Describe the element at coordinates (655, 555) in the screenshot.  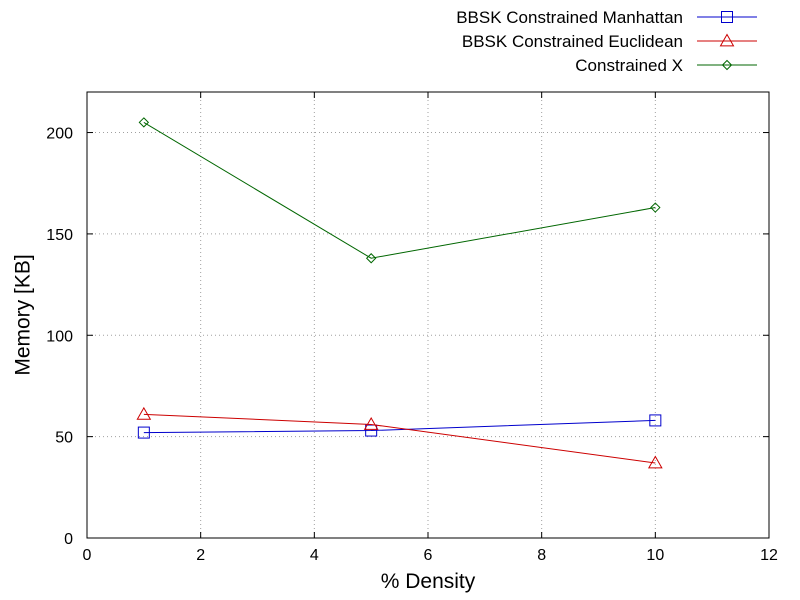
I see `x-tick-label: 10` at that location.